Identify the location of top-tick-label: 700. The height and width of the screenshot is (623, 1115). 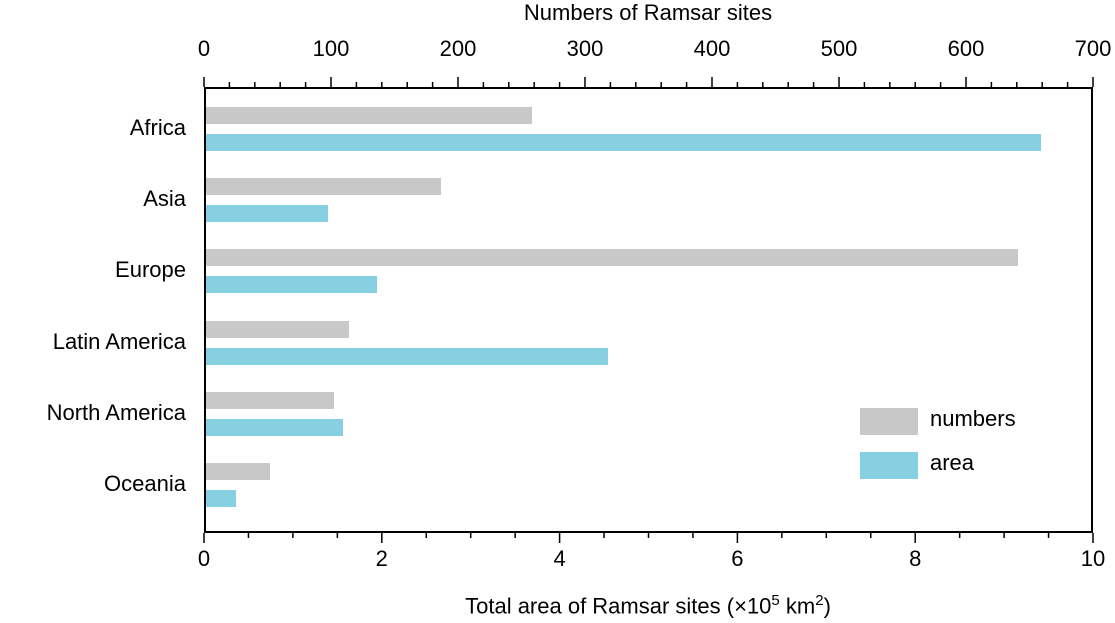
(1093, 48).